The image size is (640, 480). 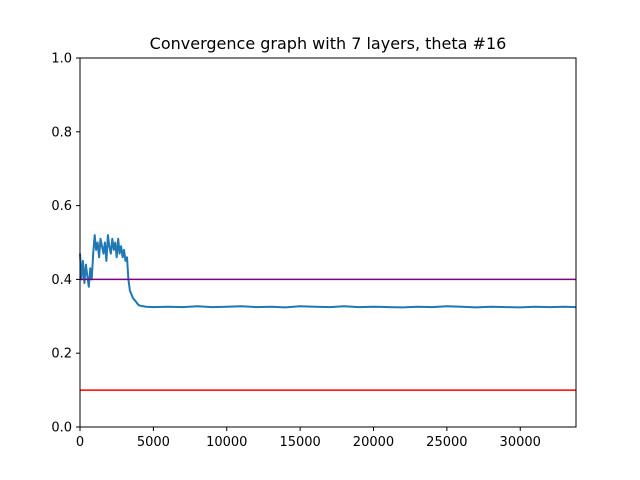 What do you see at coordinates (61, 354) in the screenshot?
I see `y-tick-label: 0.2` at bounding box center [61, 354].